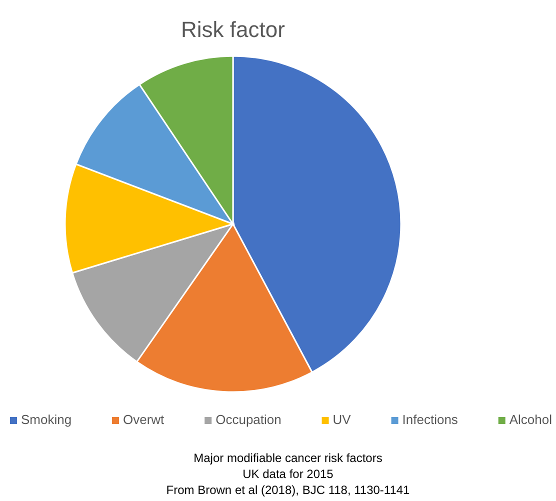 The height and width of the screenshot is (501, 556). Describe the element at coordinates (430, 419) in the screenshot. I see `legend-label: Infections` at that location.